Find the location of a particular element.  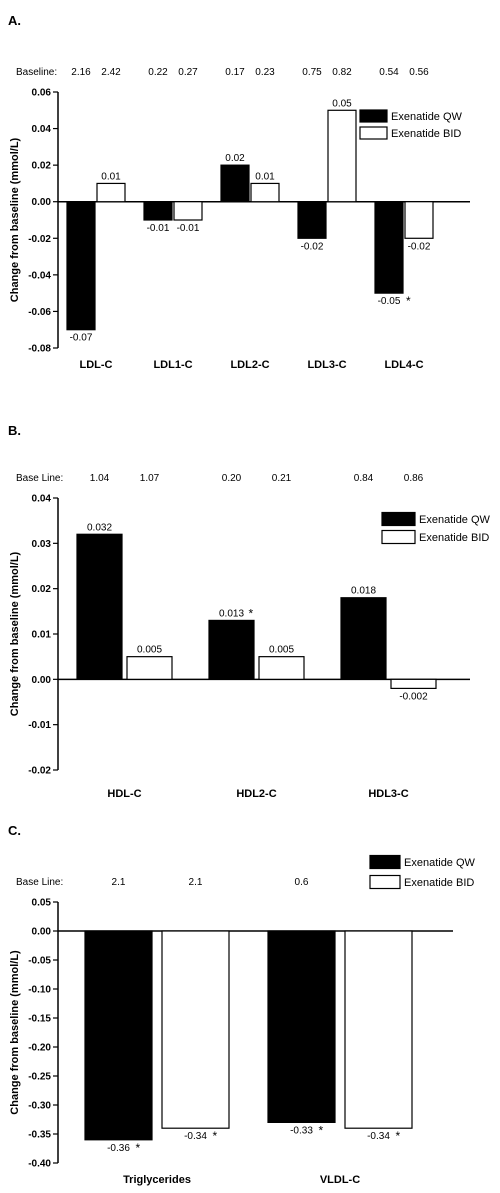

panel-c-y-tick-label-6: -0.10 is located at coordinates (39, 990).